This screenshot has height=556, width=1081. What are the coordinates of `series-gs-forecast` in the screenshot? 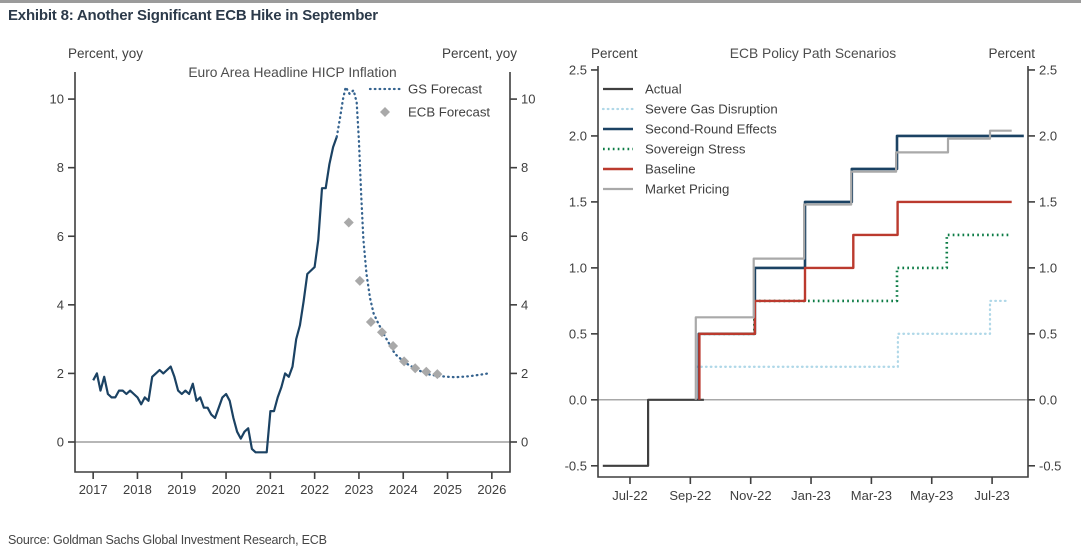 It's located at (412, 232).